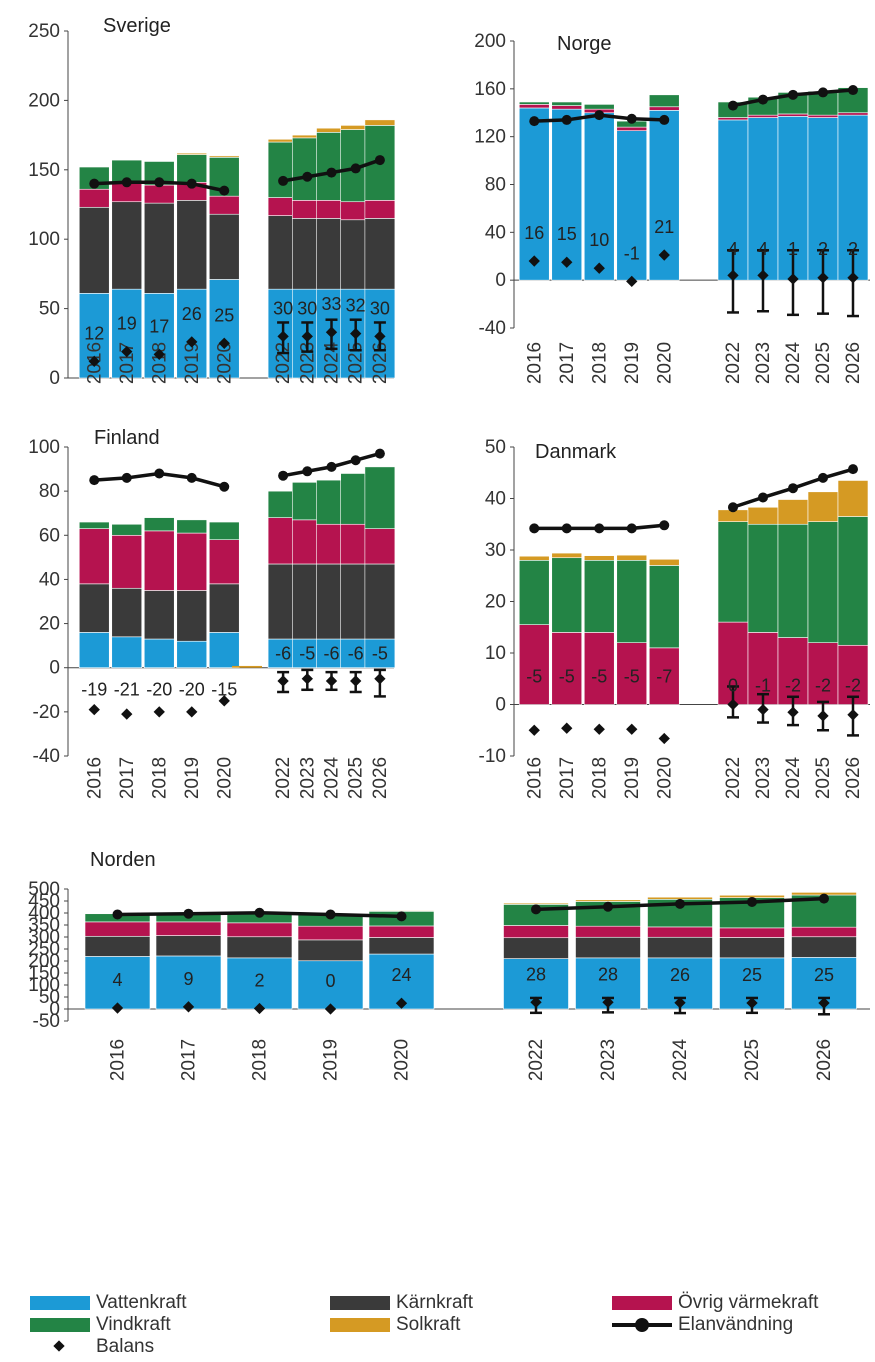  What do you see at coordinates (823, 363) in the screenshot?
I see `x-tick-label: 2025` at bounding box center [823, 363].